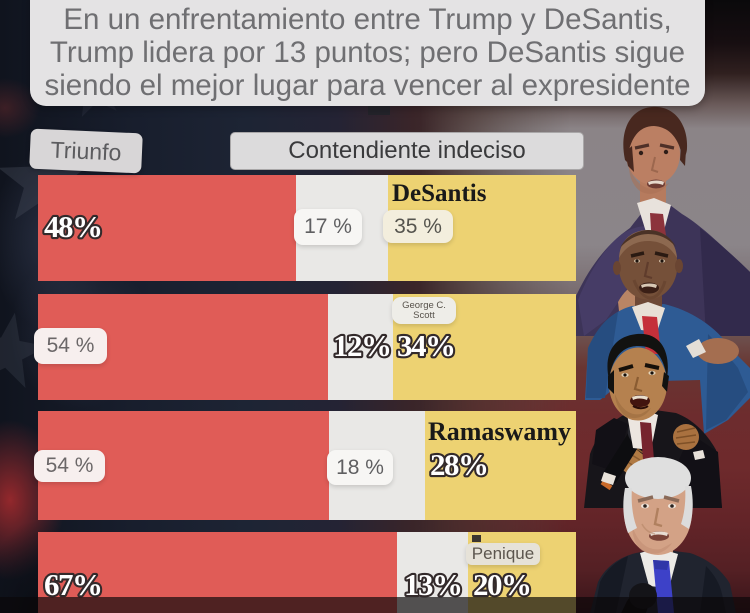  I want to click on svg-text: 28%, so click(459, 464).